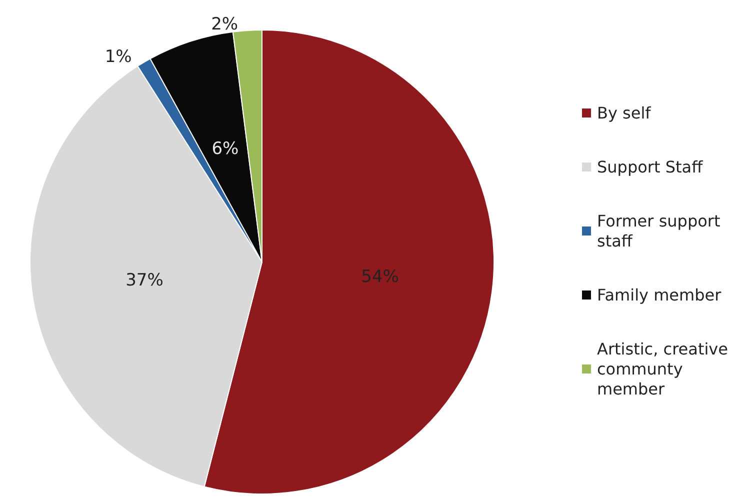 The width and height of the screenshot is (748, 502). Describe the element at coordinates (145, 280) in the screenshot. I see `data-label: 37%` at that location.